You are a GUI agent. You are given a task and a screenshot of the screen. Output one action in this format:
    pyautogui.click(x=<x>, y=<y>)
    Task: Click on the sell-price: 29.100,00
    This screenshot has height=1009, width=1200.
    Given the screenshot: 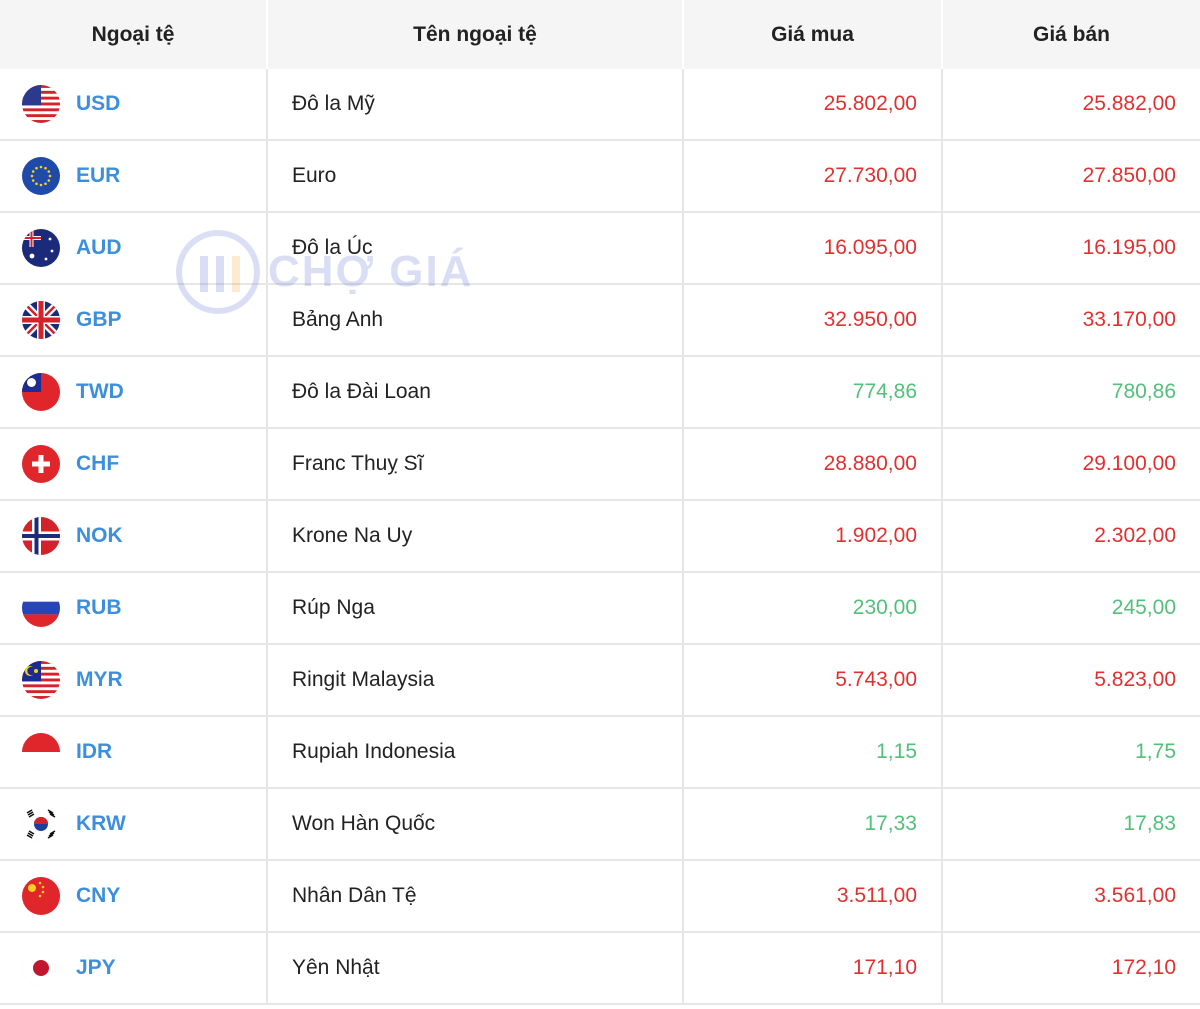 What is the action you would take?
    pyautogui.click(x=1071, y=464)
    